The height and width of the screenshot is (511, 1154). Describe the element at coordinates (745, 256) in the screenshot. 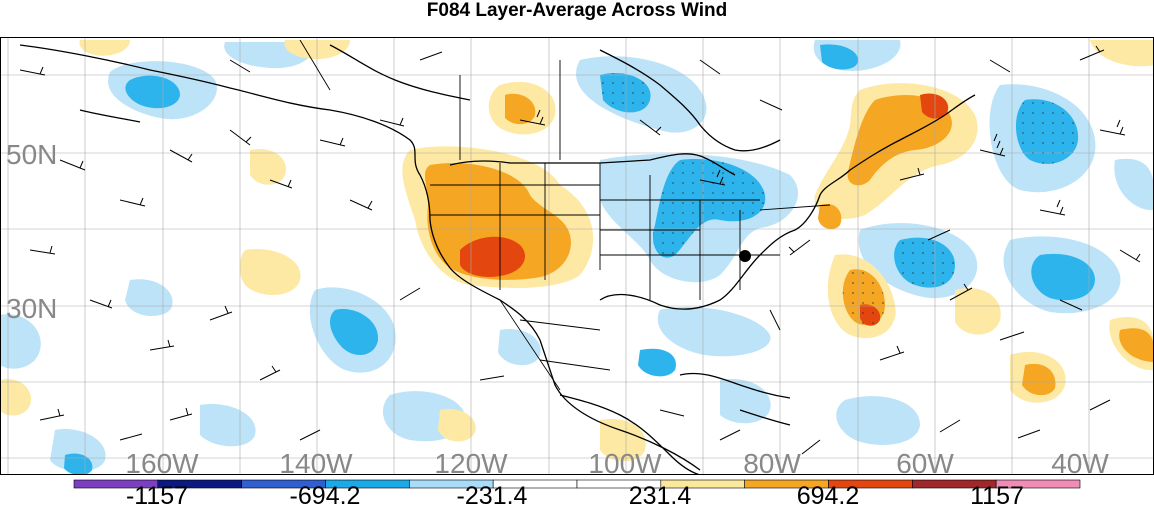

I see `station-marker` at that location.